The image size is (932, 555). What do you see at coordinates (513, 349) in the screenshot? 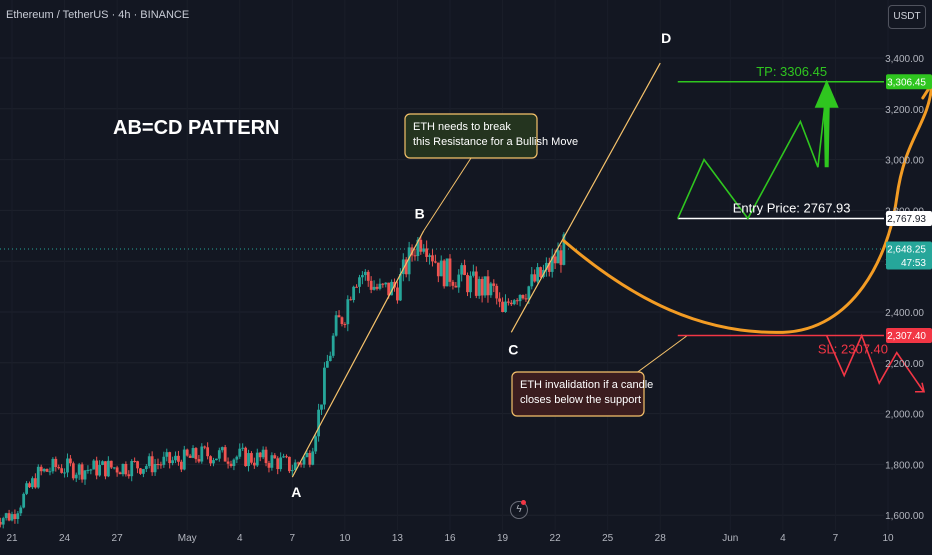
I see `pattern-point-c: C` at bounding box center [513, 349].